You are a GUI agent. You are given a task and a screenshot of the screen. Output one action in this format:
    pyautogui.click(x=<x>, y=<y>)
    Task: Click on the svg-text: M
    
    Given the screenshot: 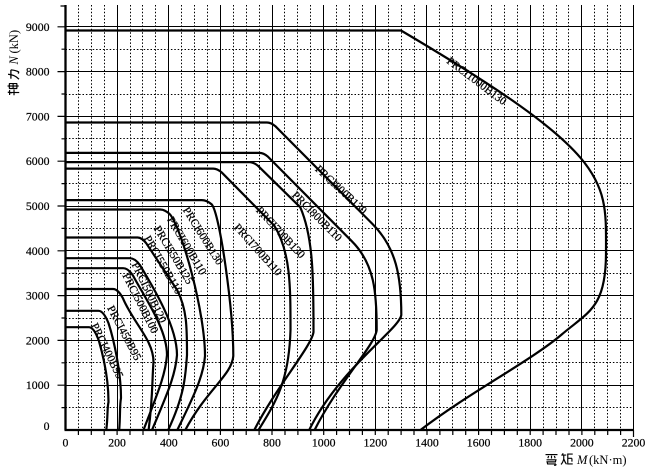 What is the action you would take?
    pyautogui.click(x=582, y=460)
    